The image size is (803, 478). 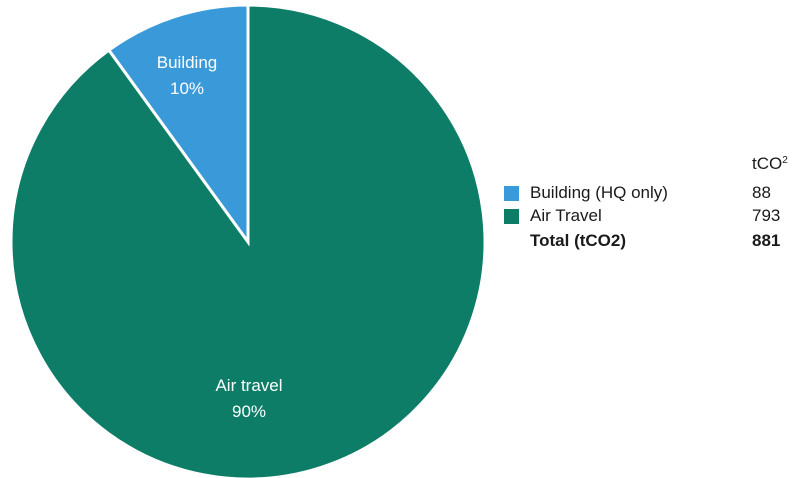 What do you see at coordinates (766, 215) in the screenshot?
I see `legend-value-air-travel: 793` at bounding box center [766, 215].